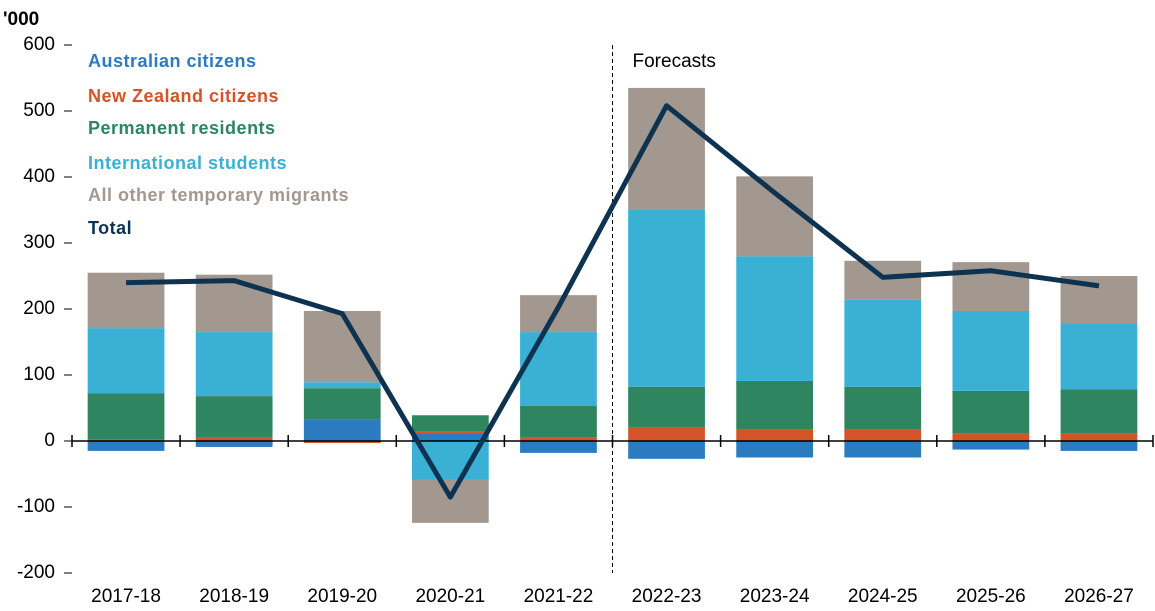 Image resolution: width=1155 pixels, height=611 pixels. Describe the element at coordinates (559, 596) in the screenshot. I see `x-tick-label: 2021-22` at that location.